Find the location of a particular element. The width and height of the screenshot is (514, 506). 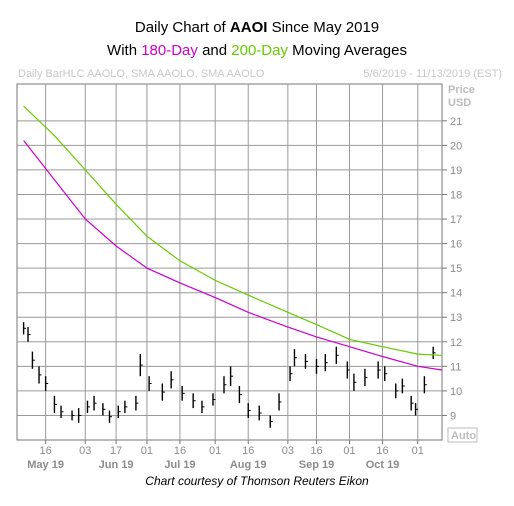

y-tick-label: 10 is located at coordinates (456, 392).